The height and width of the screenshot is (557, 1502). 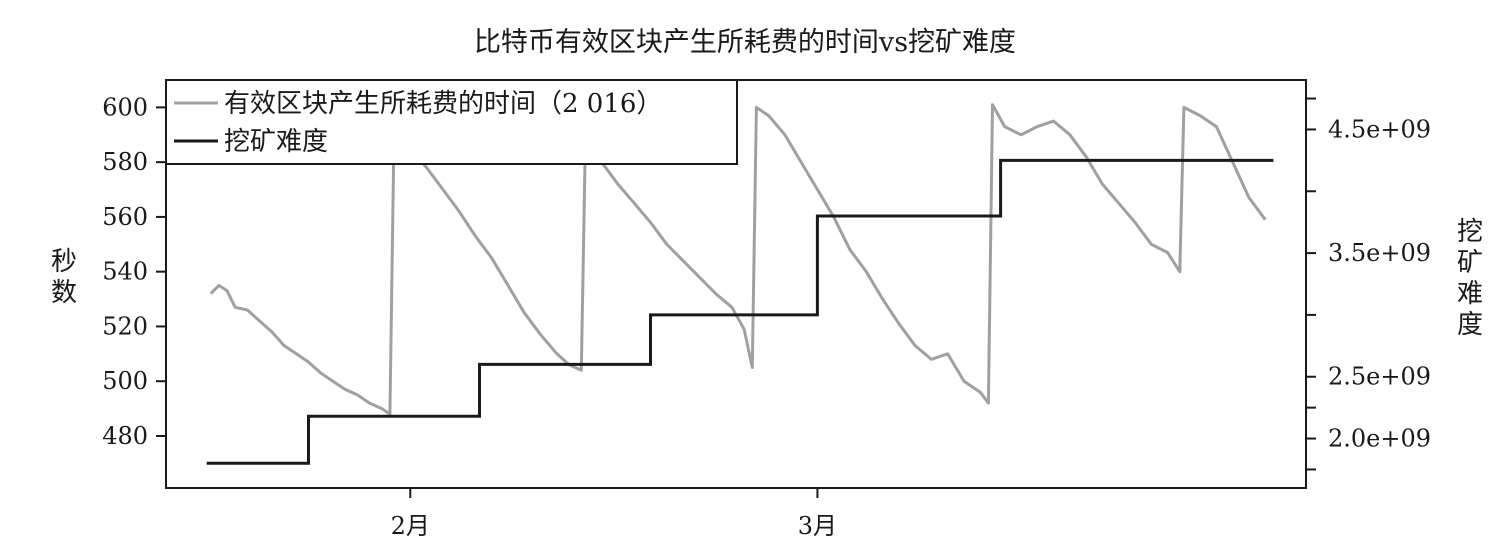 I want to click on y-axis-right-label: 挖矿难度, so click(x=1470, y=278).